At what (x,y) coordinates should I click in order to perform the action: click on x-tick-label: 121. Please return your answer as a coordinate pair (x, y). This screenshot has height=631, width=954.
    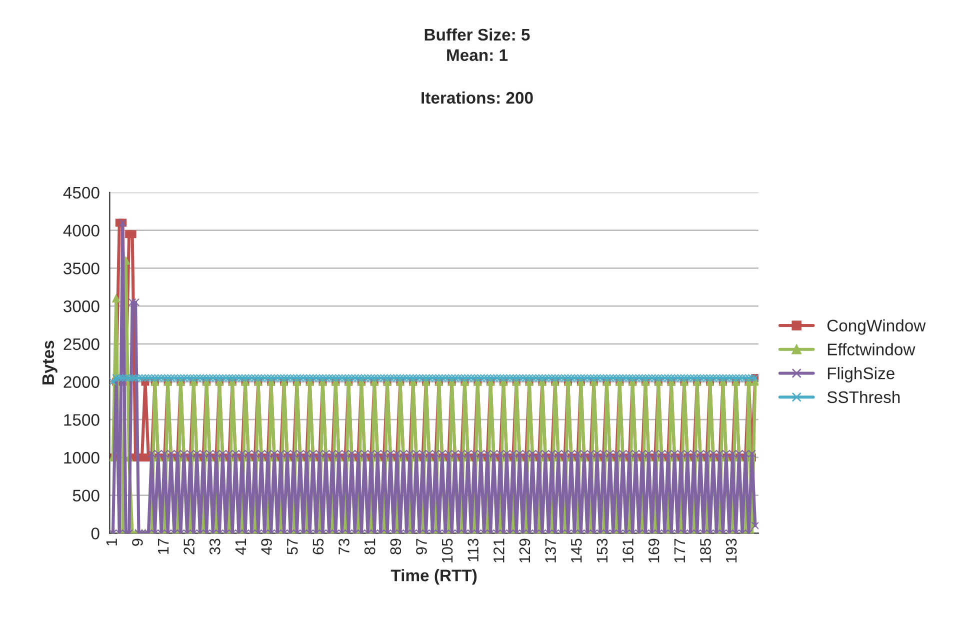
    Looking at the image, I should click on (499, 550).